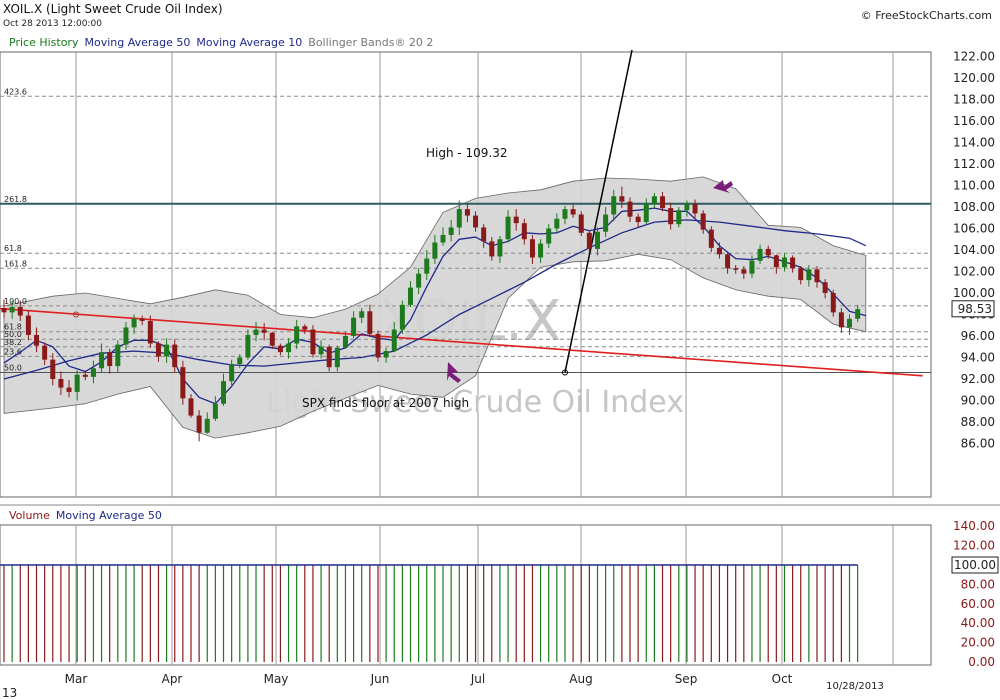 The width and height of the screenshot is (1000, 700). What do you see at coordinates (44, 42) in the screenshot?
I see `legend-item-0: Price History` at bounding box center [44, 42].